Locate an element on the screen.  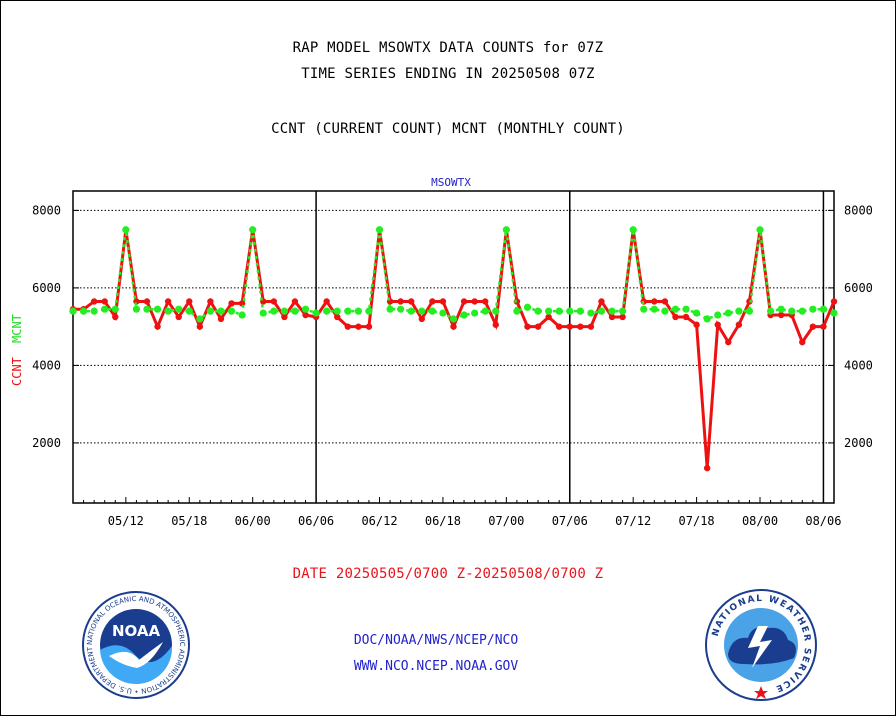
y-tick-label-right: 2000 is located at coordinates (858, 443).